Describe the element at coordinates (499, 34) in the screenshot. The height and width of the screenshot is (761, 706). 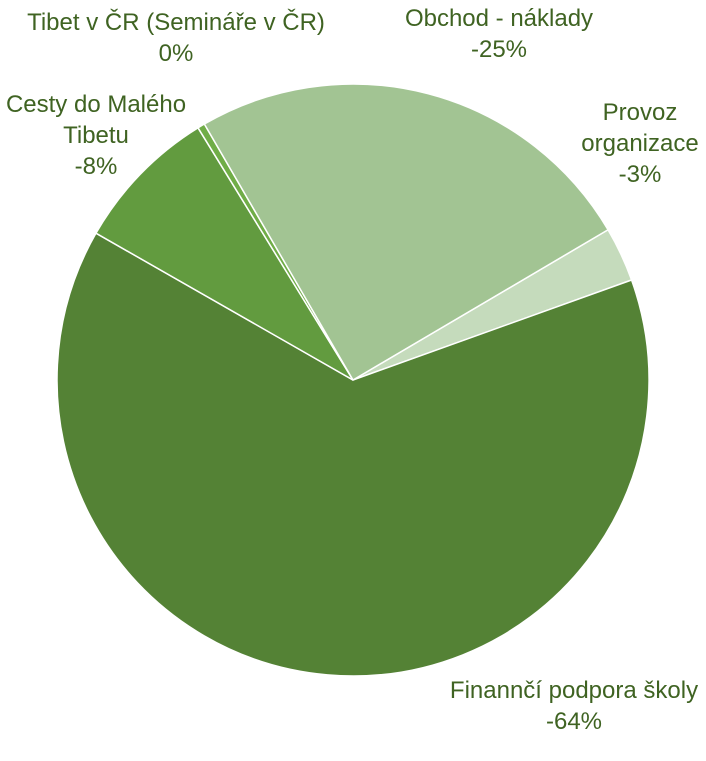
I see `slice-label-obchod-naklady: Obchod - náklady -25%` at that location.